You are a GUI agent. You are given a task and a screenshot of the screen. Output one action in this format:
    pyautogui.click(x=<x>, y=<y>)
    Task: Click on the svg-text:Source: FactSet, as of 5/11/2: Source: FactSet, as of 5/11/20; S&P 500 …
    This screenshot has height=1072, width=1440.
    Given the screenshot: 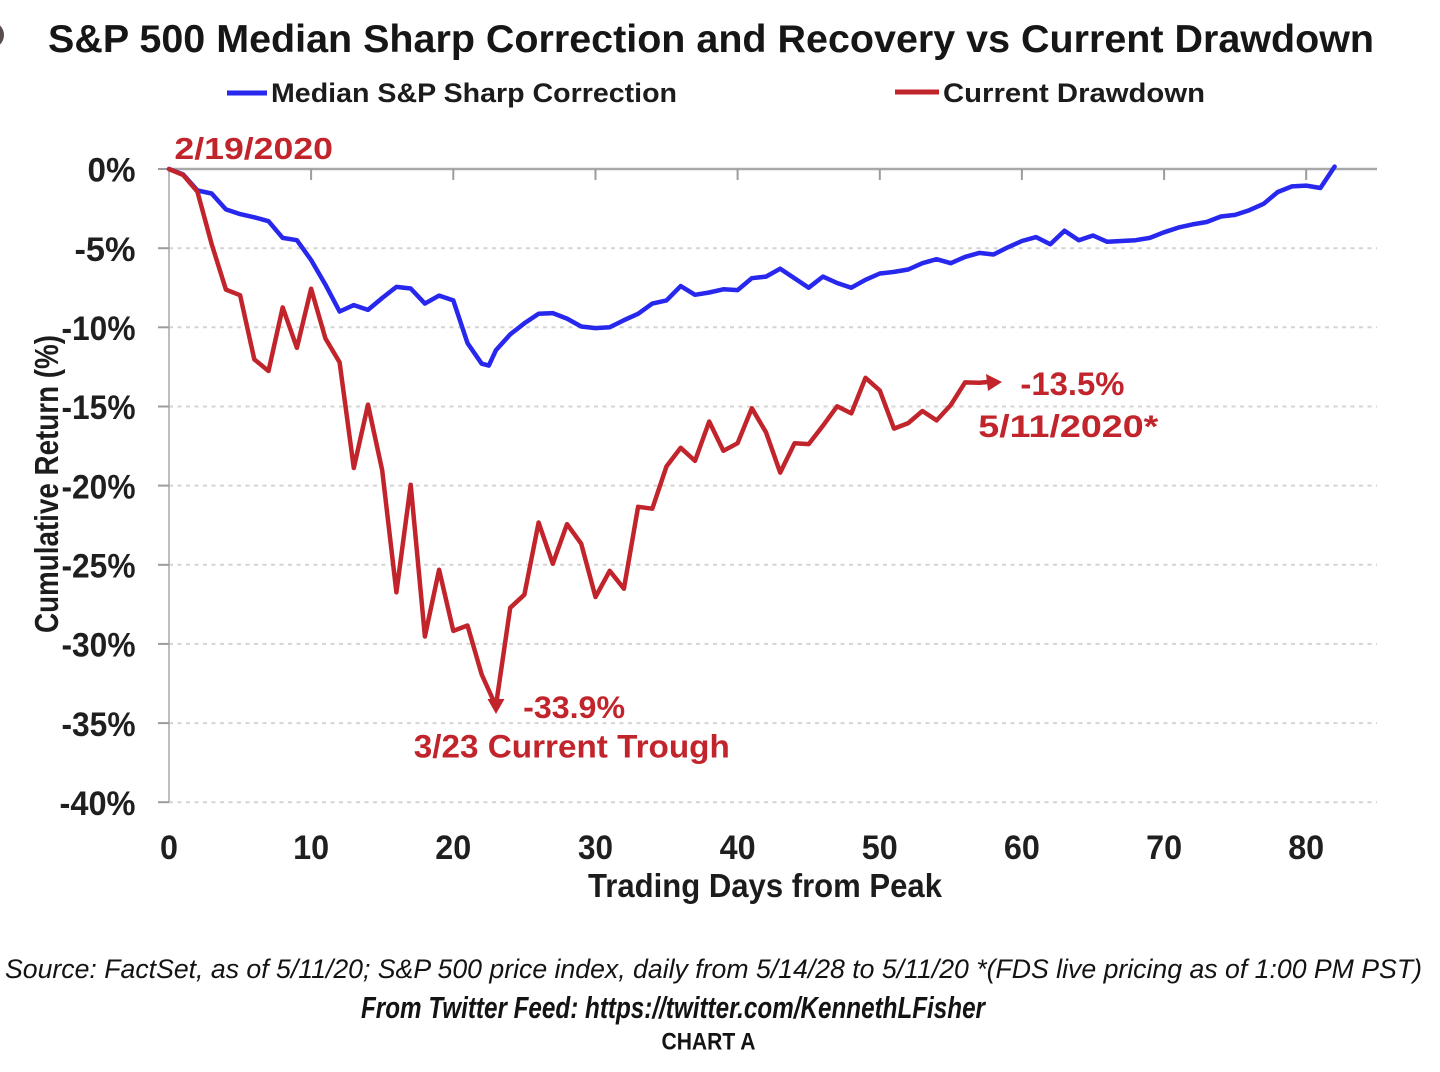 What is the action you would take?
    pyautogui.click(x=713, y=969)
    